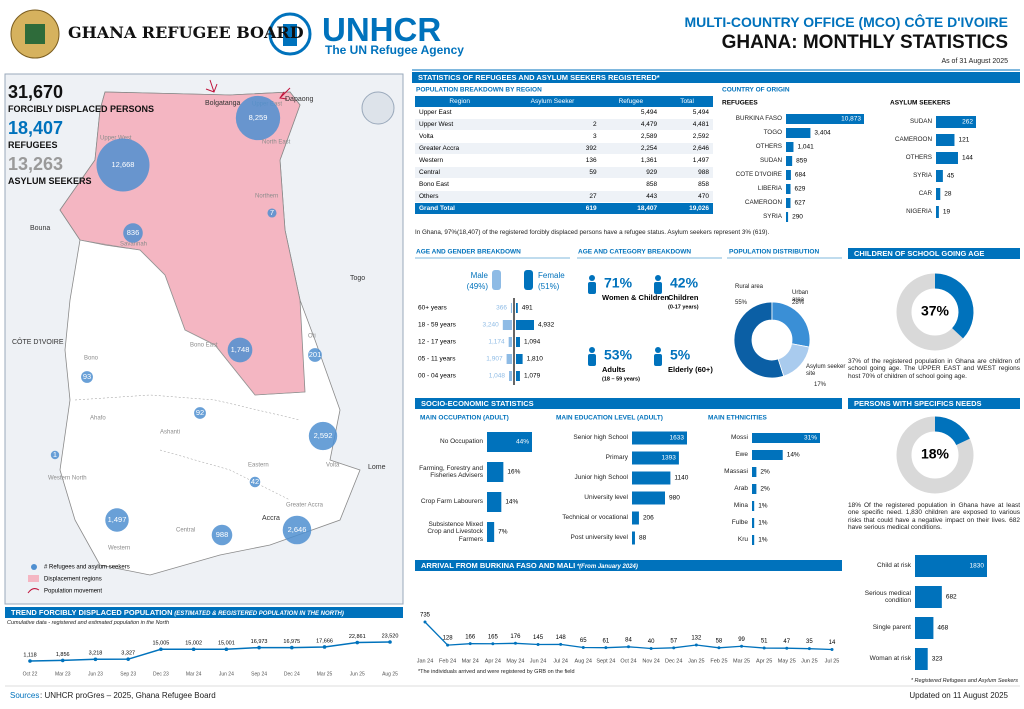 The height and width of the screenshot is (709, 1024). What do you see at coordinates (87, 376) in the screenshot?
I see `bubble-label: 93` at bounding box center [87, 376].